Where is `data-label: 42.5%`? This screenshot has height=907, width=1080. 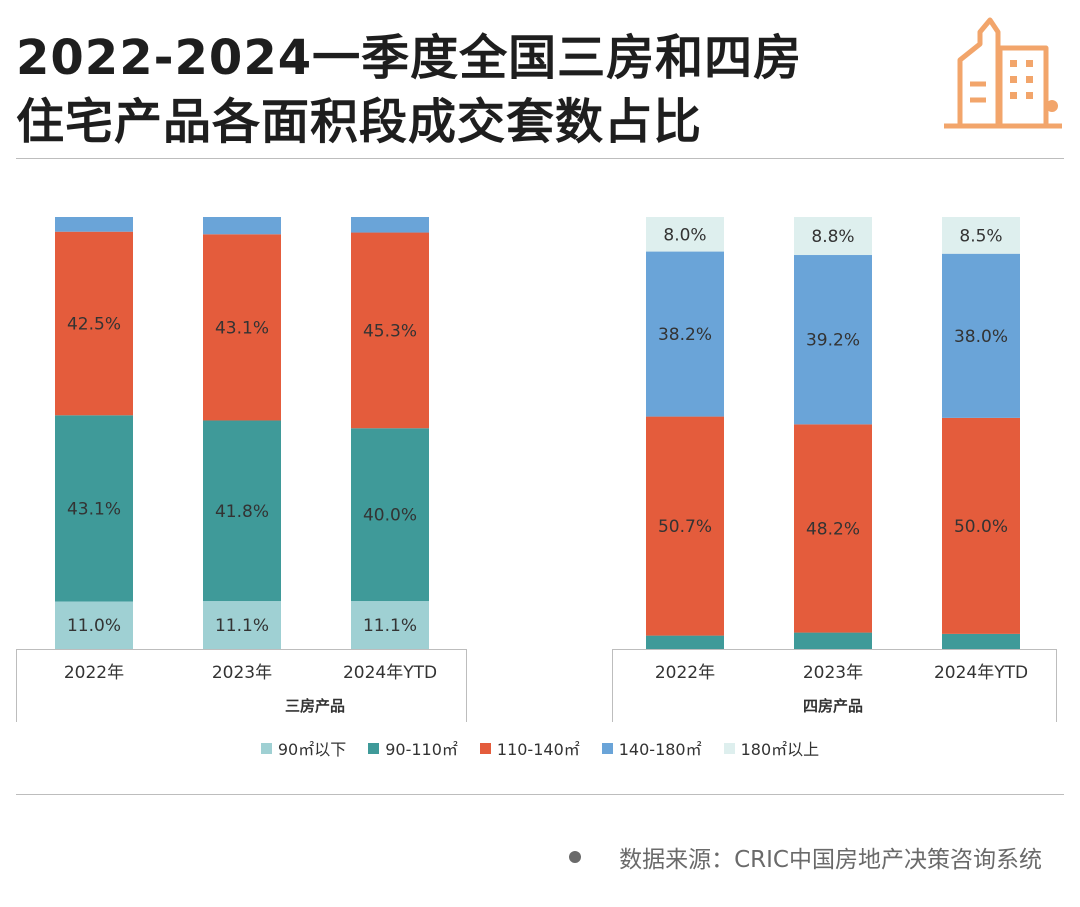
data-label: 42.5% is located at coordinates (94, 324).